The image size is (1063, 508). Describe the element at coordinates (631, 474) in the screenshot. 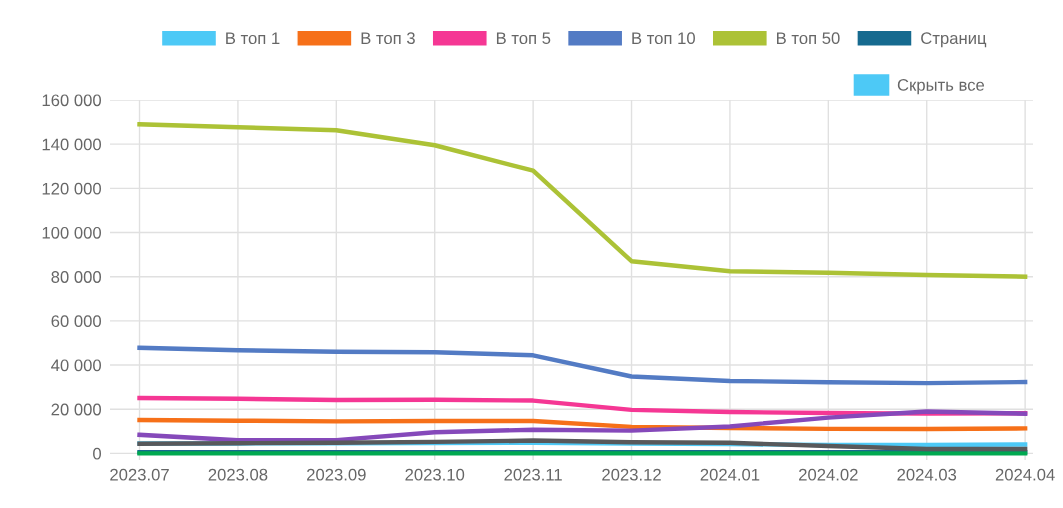

I see `x-tick-label: 2023.12` at that location.